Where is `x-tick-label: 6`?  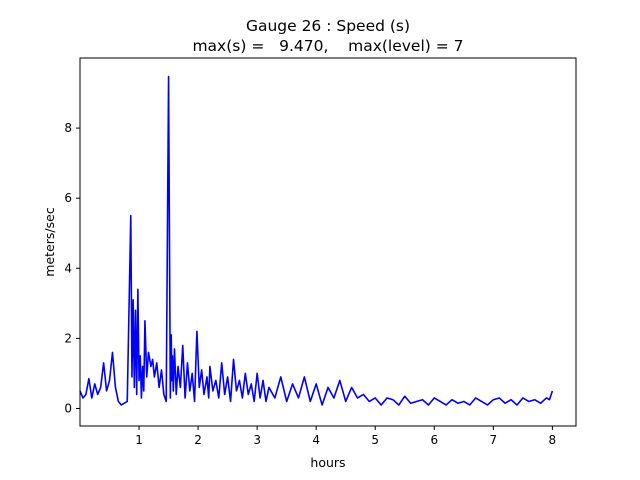 x-tick-label: 6 is located at coordinates (434, 440).